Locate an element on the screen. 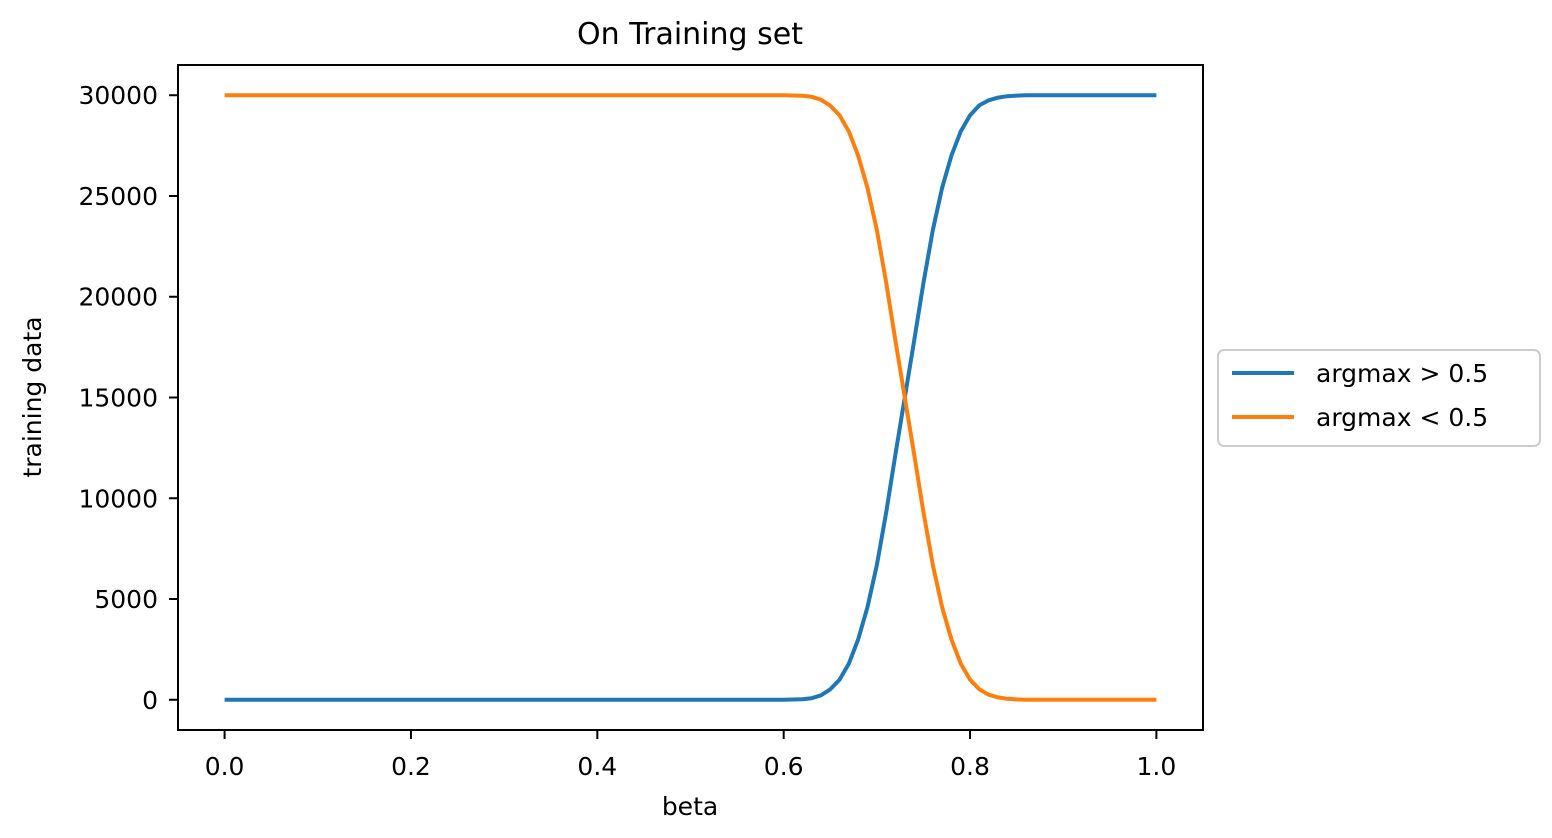 The image size is (1552, 838). legend-box is located at coordinates (1379, 398).